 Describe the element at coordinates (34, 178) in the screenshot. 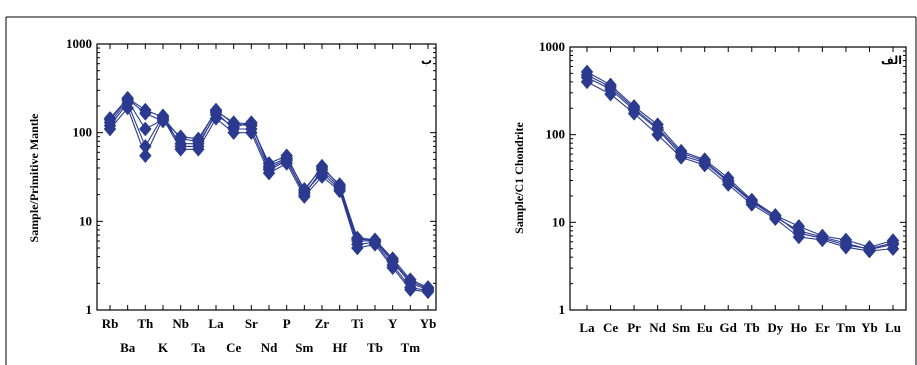

I see `y-axis-label: Sample/Primitive Mantle` at that location.